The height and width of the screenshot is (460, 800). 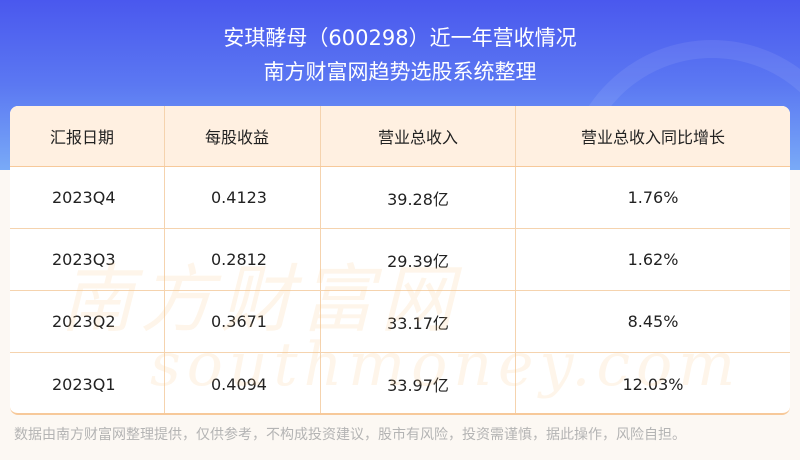 I want to click on table-header-row: 汇报日期 每股收益 营业总收入 营业总收入同比增长, so click(x=400, y=136).